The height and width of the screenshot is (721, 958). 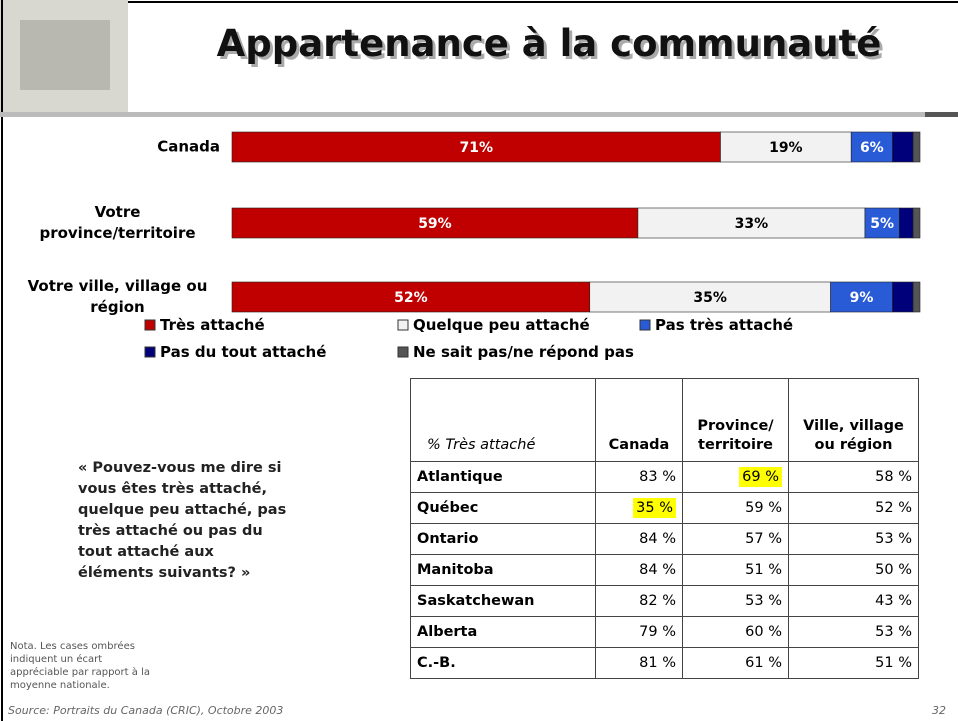 What do you see at coordinates (893, 570) in the screenshot?
I see `cell-text: 50 %` at bounding box center [893, 570].